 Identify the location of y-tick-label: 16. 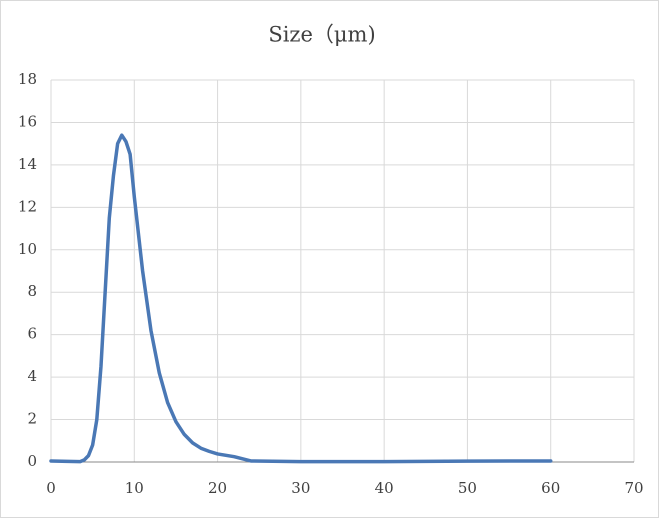
(27, 121).